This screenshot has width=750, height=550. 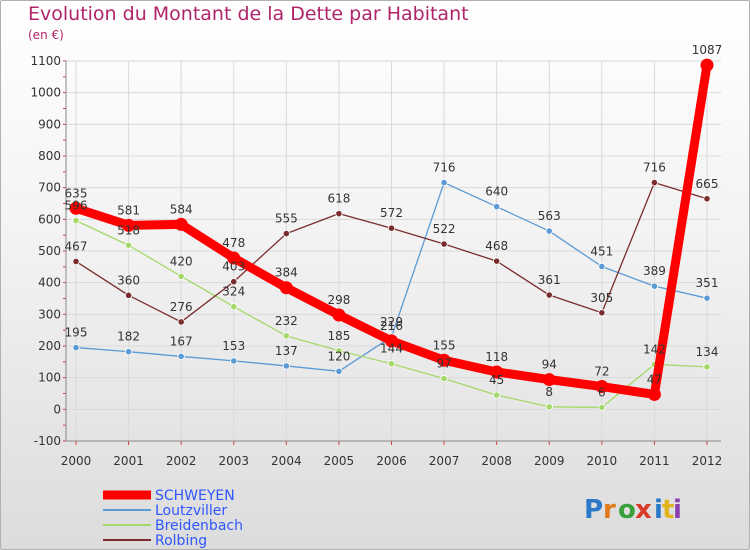 What do you see at coordinates (707, 184) in the screenshot?
I see `data-label: 665` at bounding box center [707, 184].